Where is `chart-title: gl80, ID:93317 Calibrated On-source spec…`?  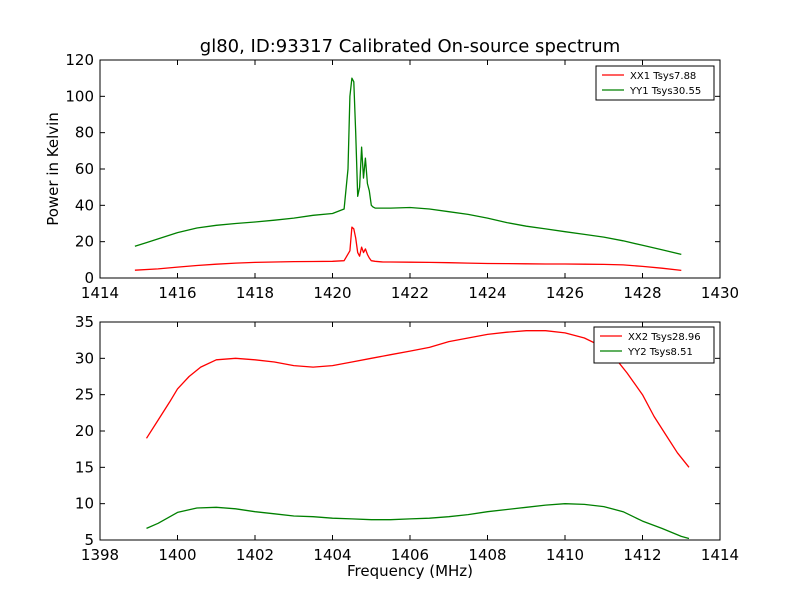
chart-title: gl80, ID:93317 Calibrated On-source spec… is located at coordinates (410, 46).